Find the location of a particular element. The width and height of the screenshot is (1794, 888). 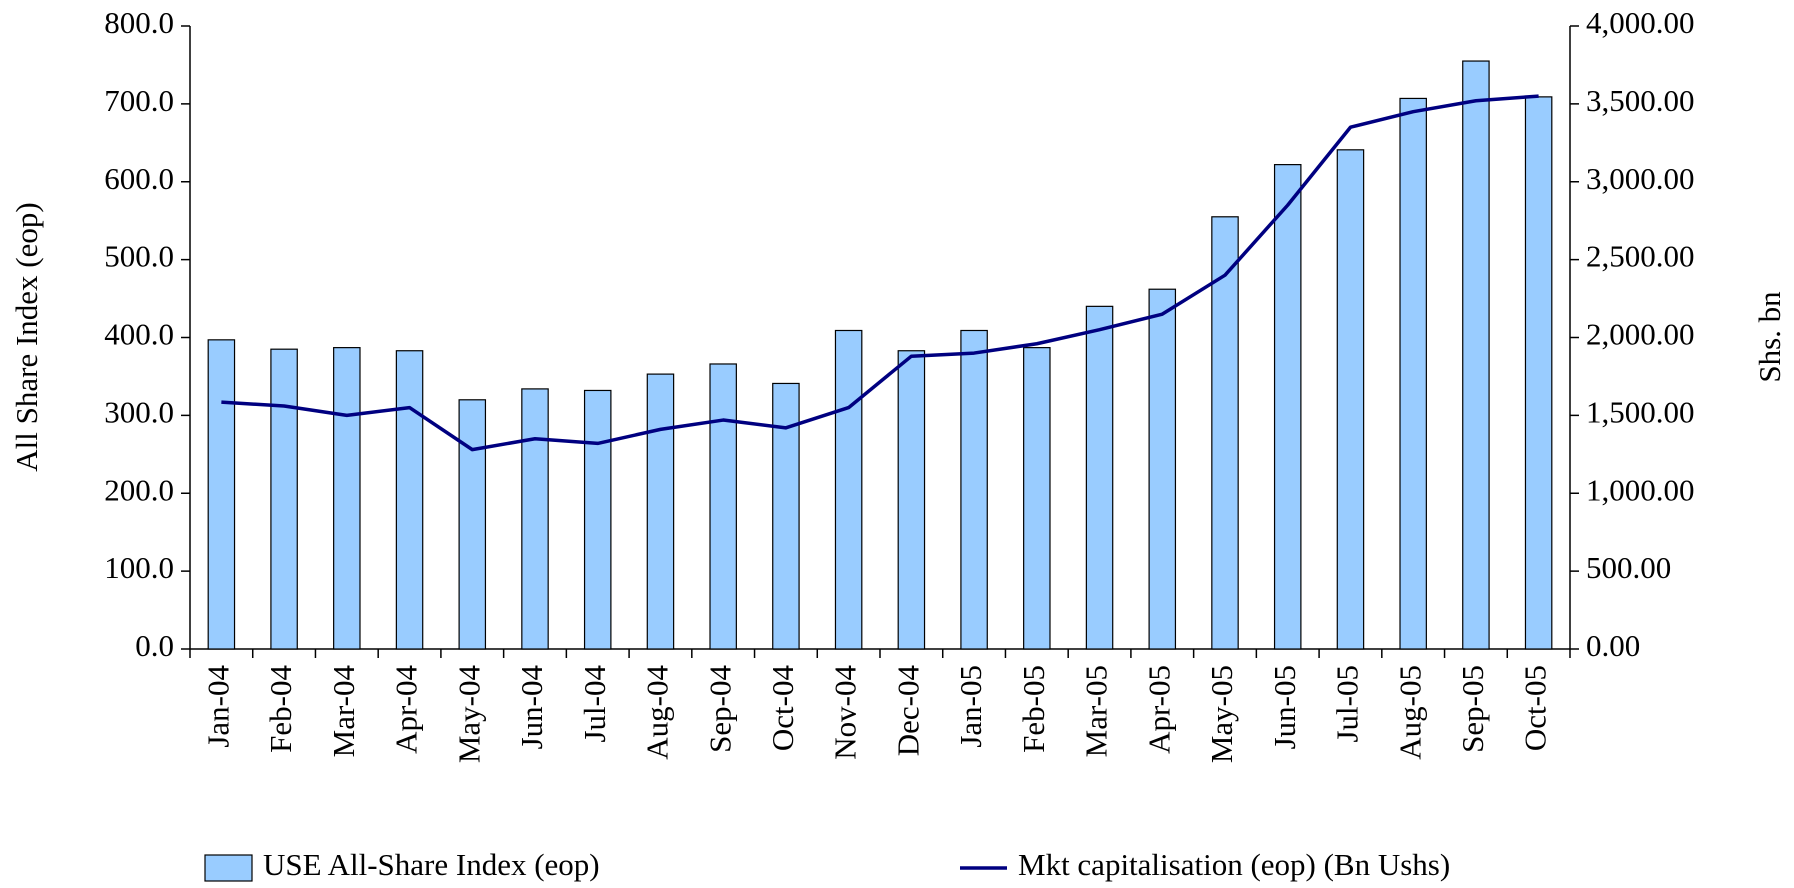

y2-tick-label: 1,500.00 is located at coordinates (1640, 411).